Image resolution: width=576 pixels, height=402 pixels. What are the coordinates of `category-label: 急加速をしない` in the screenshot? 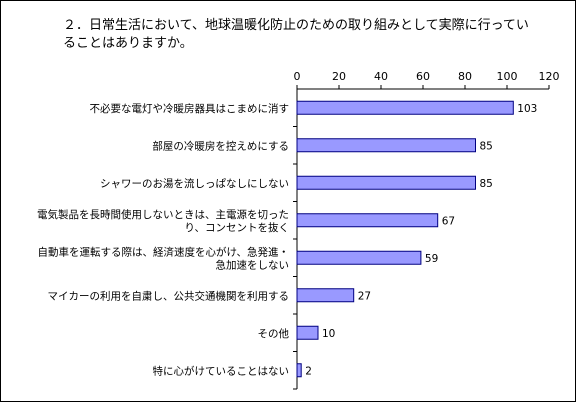 It's located at (253, 264).